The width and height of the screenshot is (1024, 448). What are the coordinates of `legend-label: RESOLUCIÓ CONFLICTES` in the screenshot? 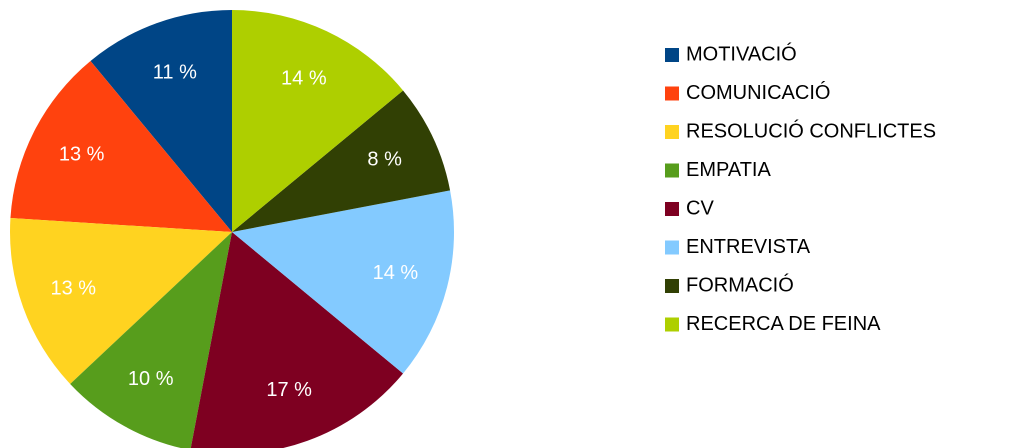 It's located at (811, 130).